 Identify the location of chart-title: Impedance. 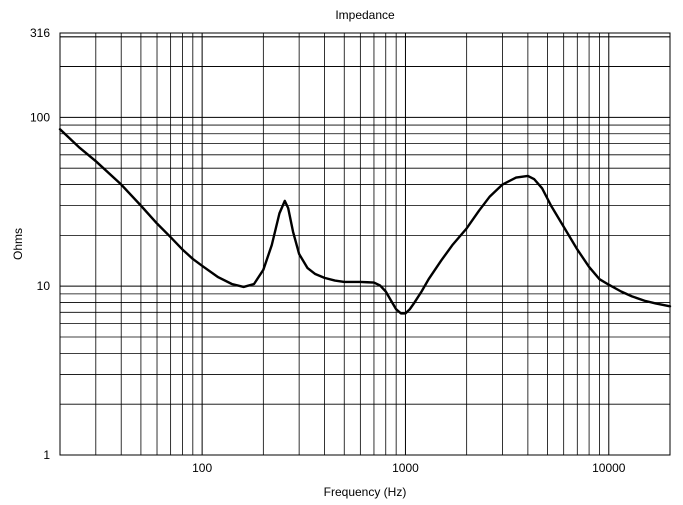
(365, 15).